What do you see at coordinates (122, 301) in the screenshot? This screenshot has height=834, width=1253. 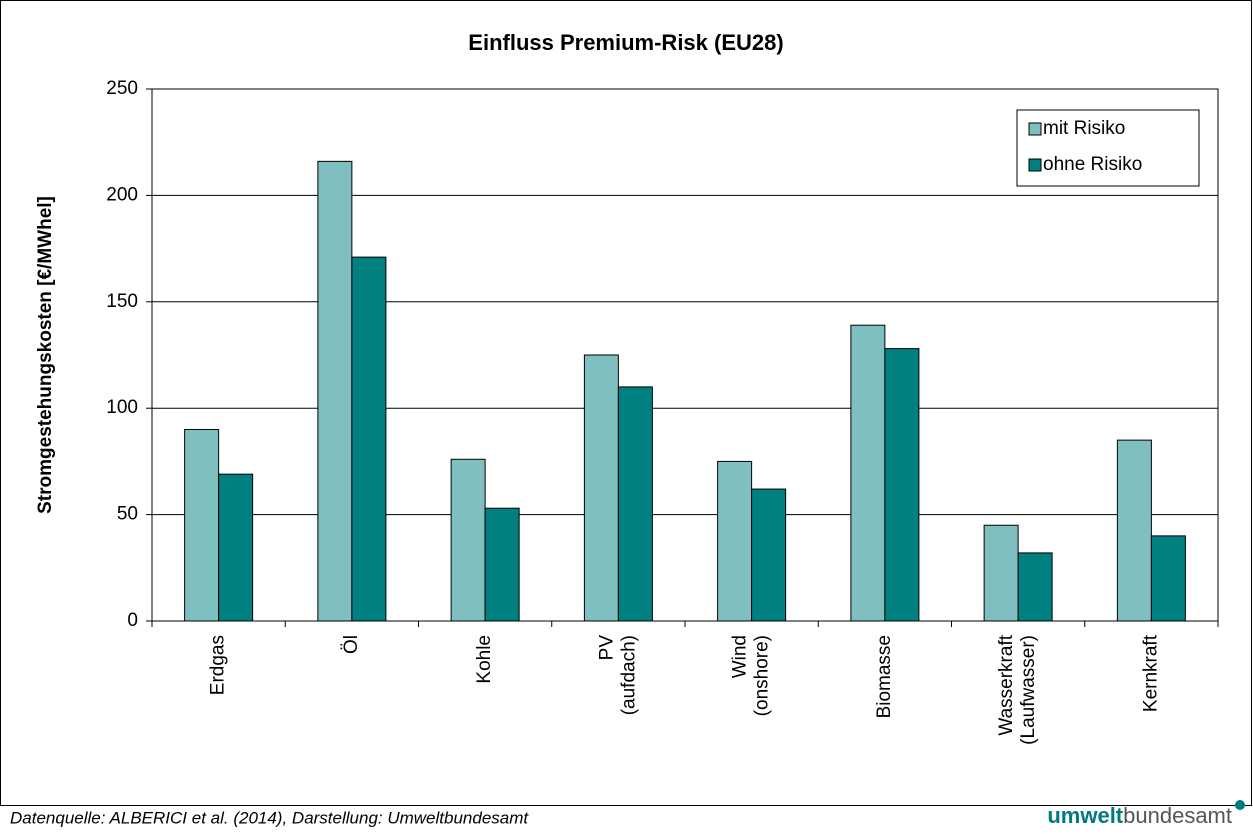 I see `y-tick-label: 150` at bounding box center [122, 301].